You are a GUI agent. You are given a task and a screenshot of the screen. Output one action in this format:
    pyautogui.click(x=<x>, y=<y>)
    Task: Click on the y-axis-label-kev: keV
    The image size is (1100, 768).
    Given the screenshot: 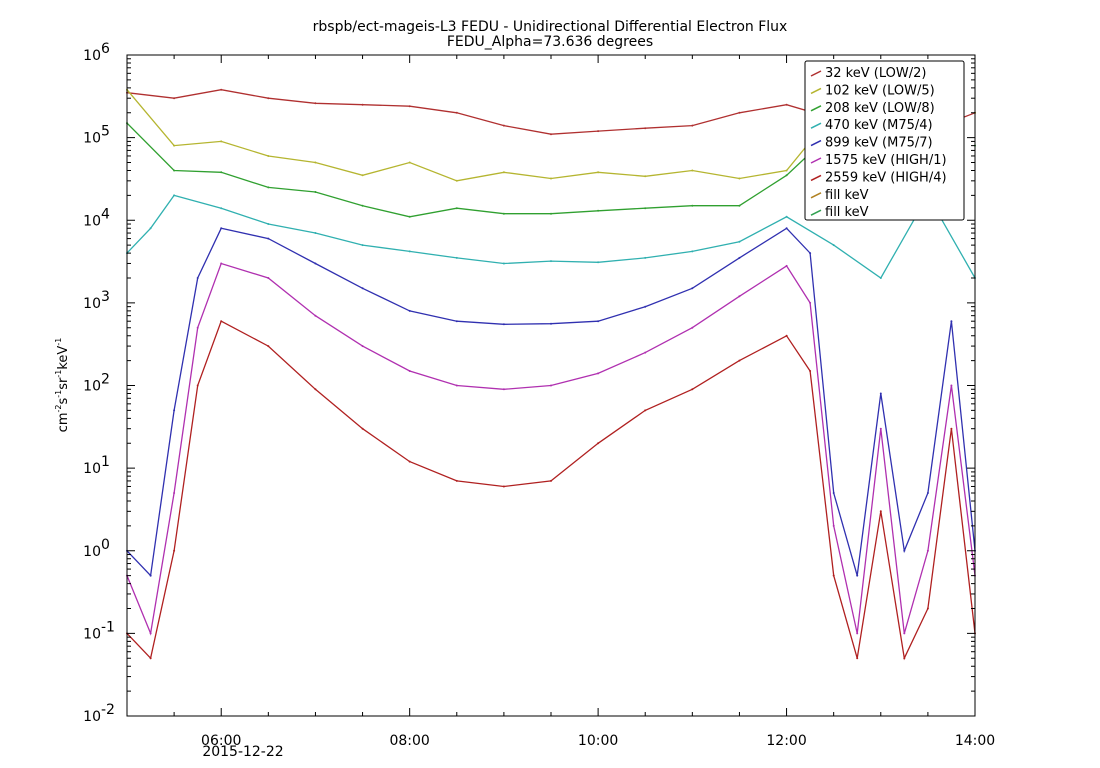 What is the action you would take?
    pyautogui.click(x=63, y=358)
    